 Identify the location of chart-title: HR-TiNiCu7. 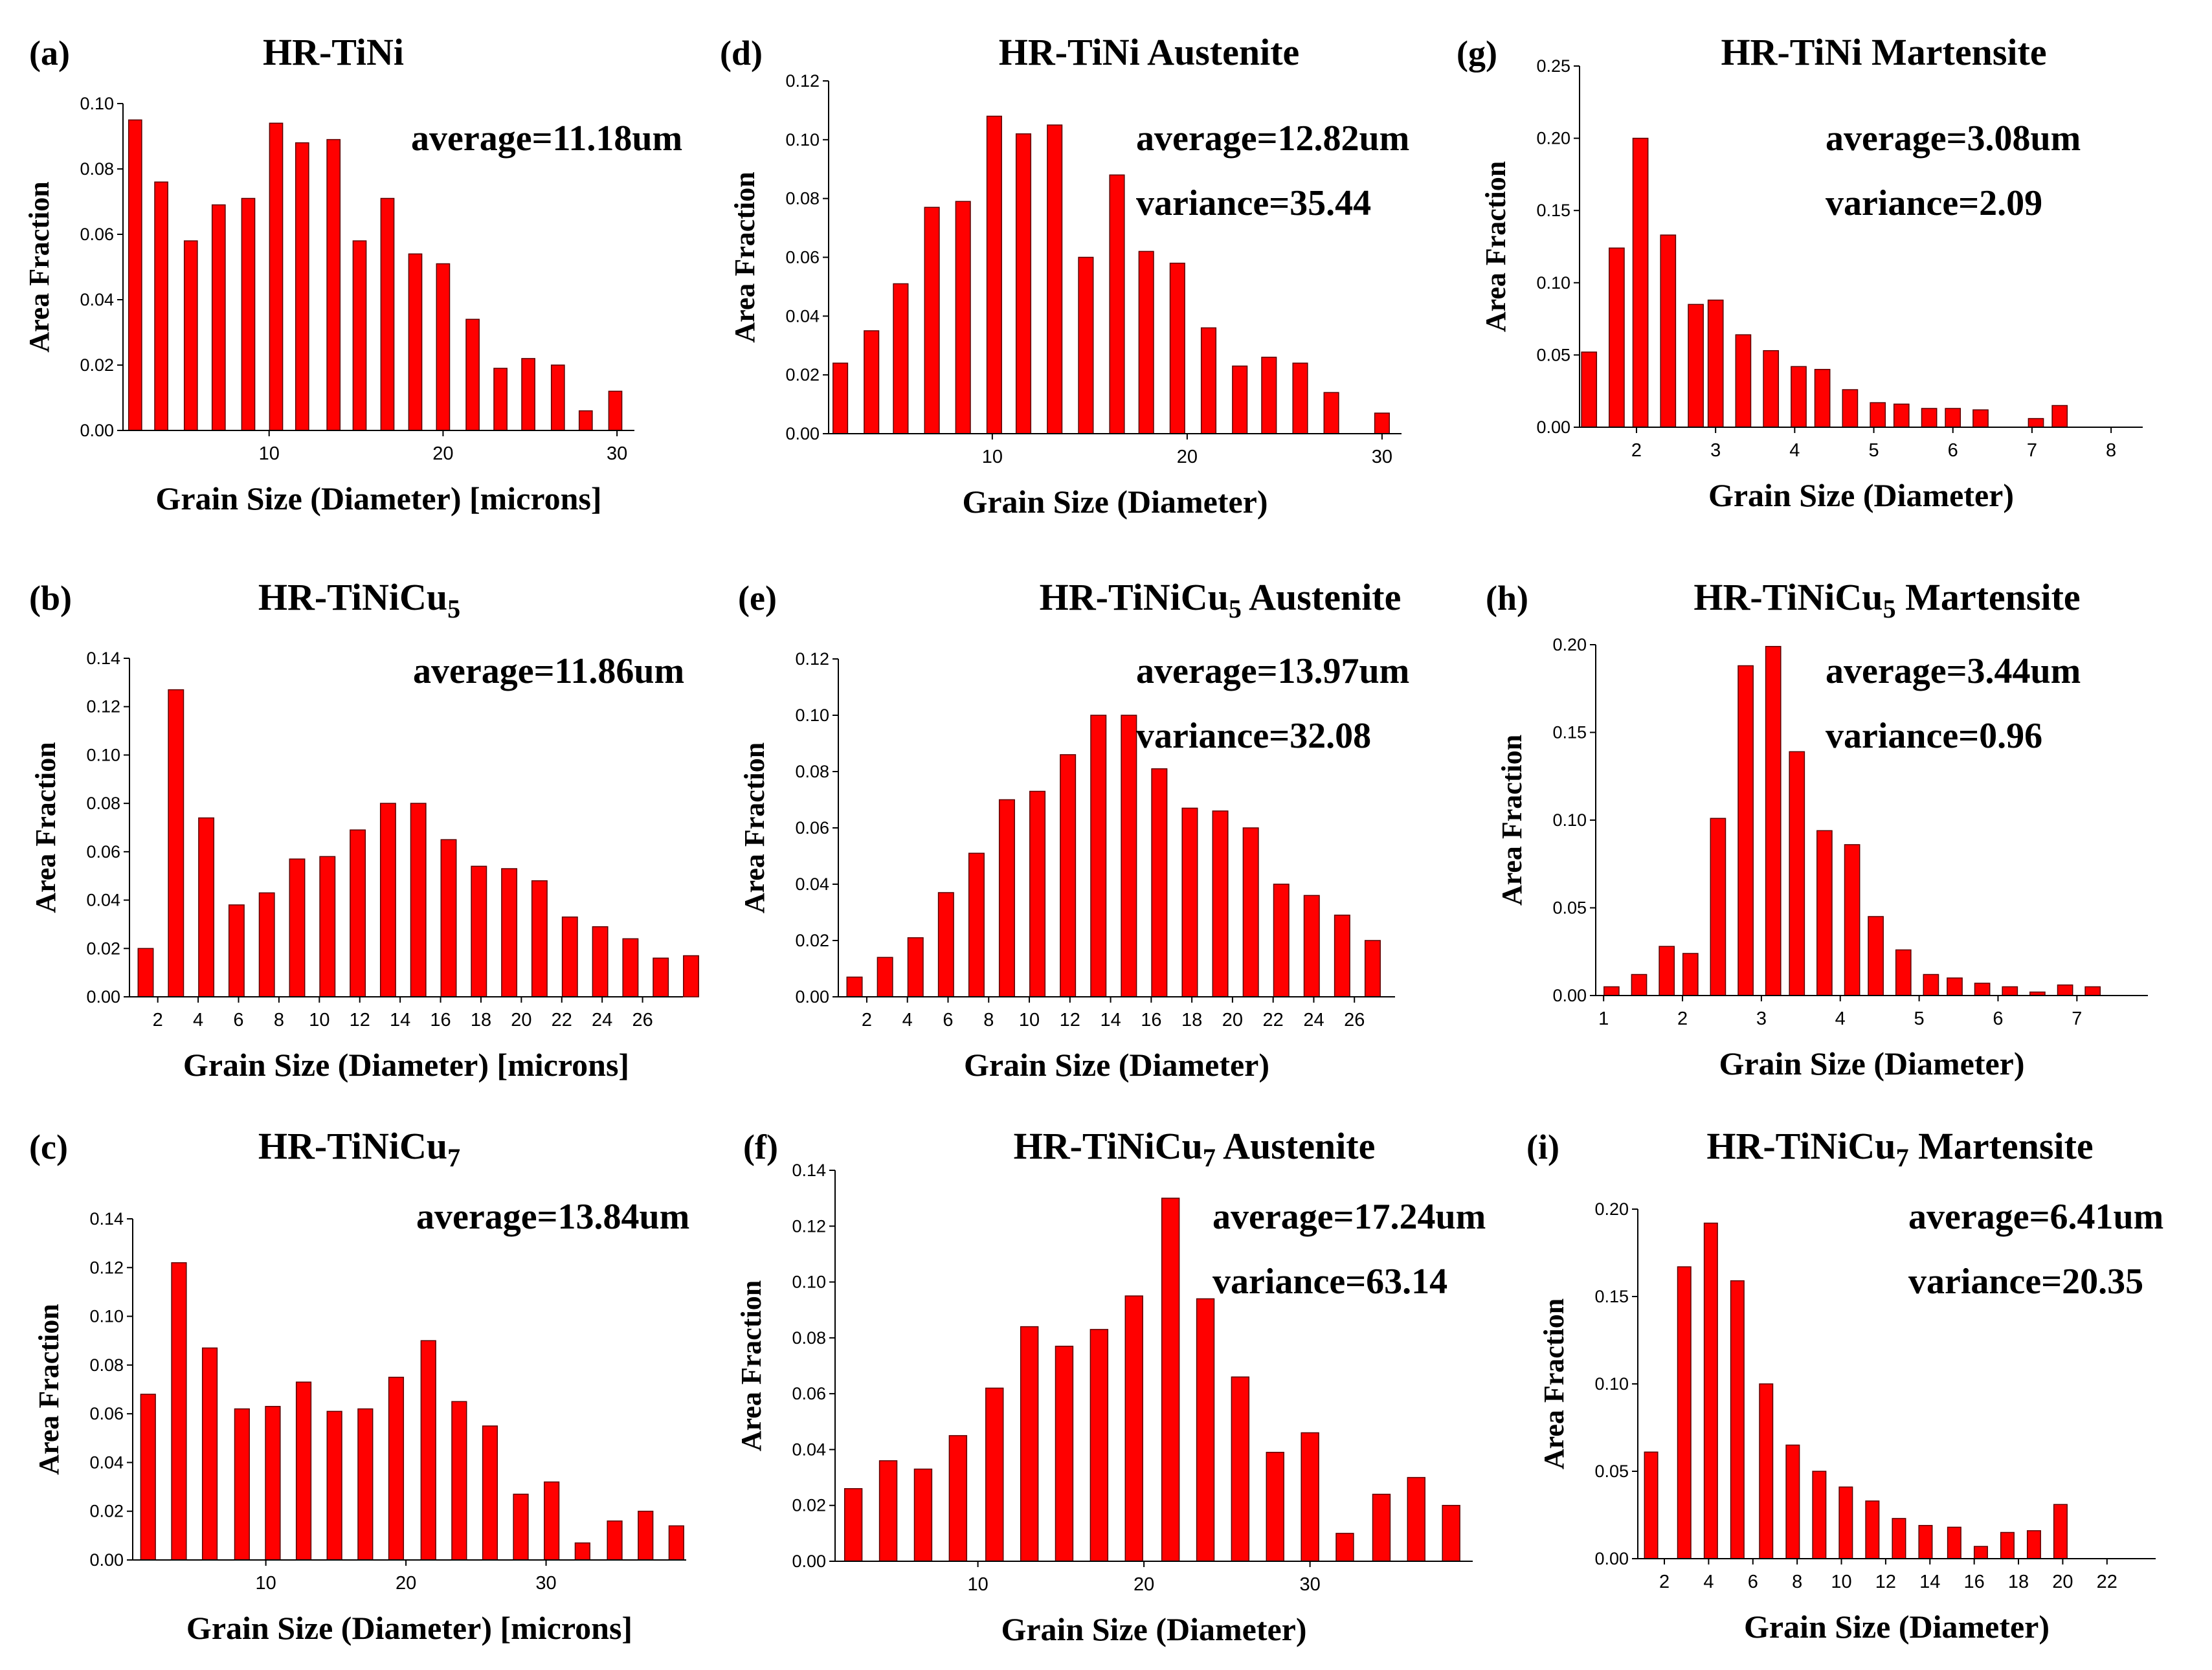
(359, 1148).